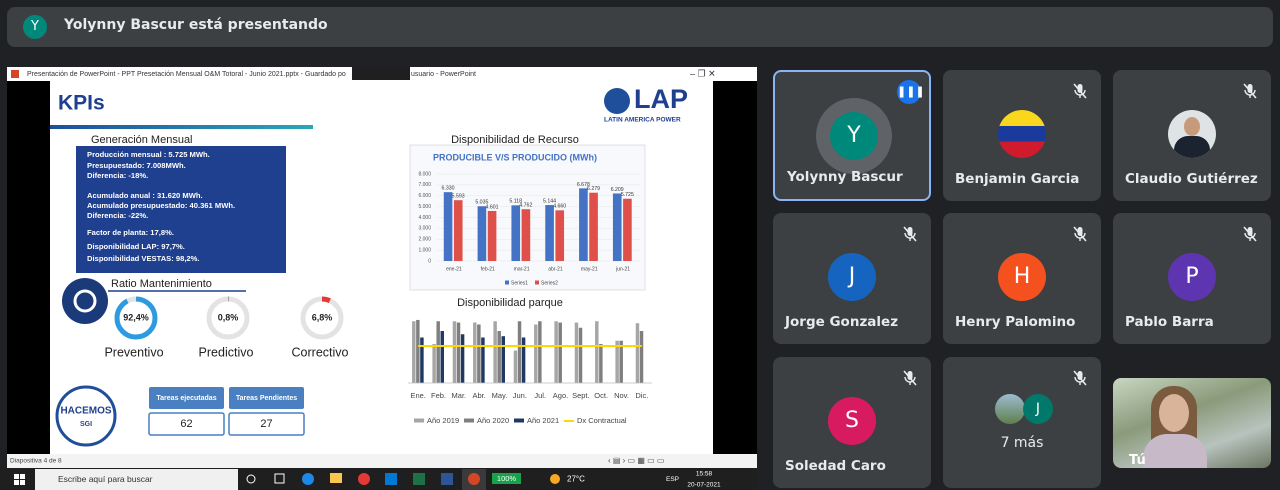  I want to click on gear-icon, so click(85, 301).